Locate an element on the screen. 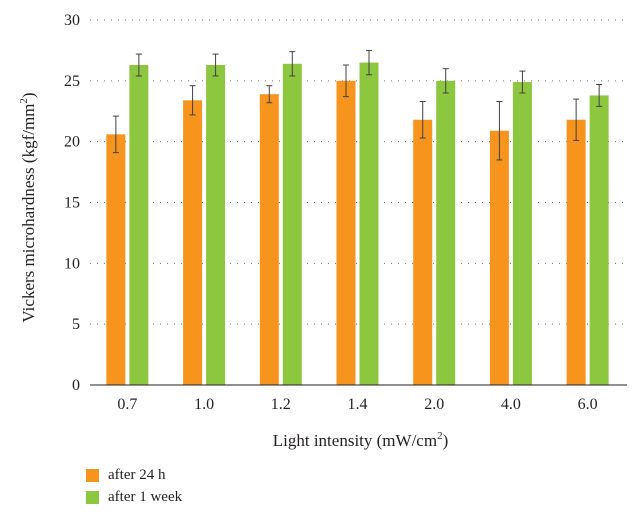 The height and width of the screenshot is (517, 637). legend-swatch-green is located at coordinates (92, 497).